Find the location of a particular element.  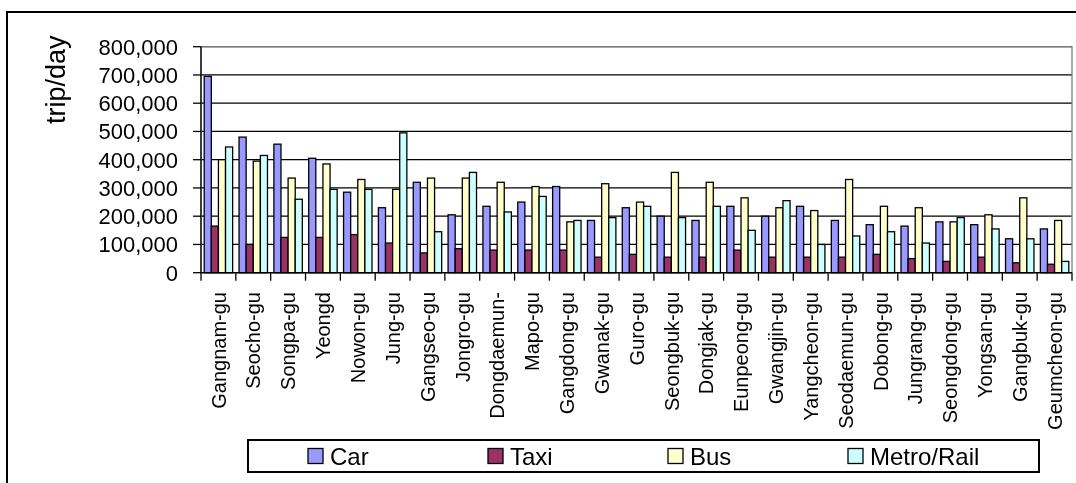

x-tick-label: Dongjak-gu is located at coordinates (706, 343).